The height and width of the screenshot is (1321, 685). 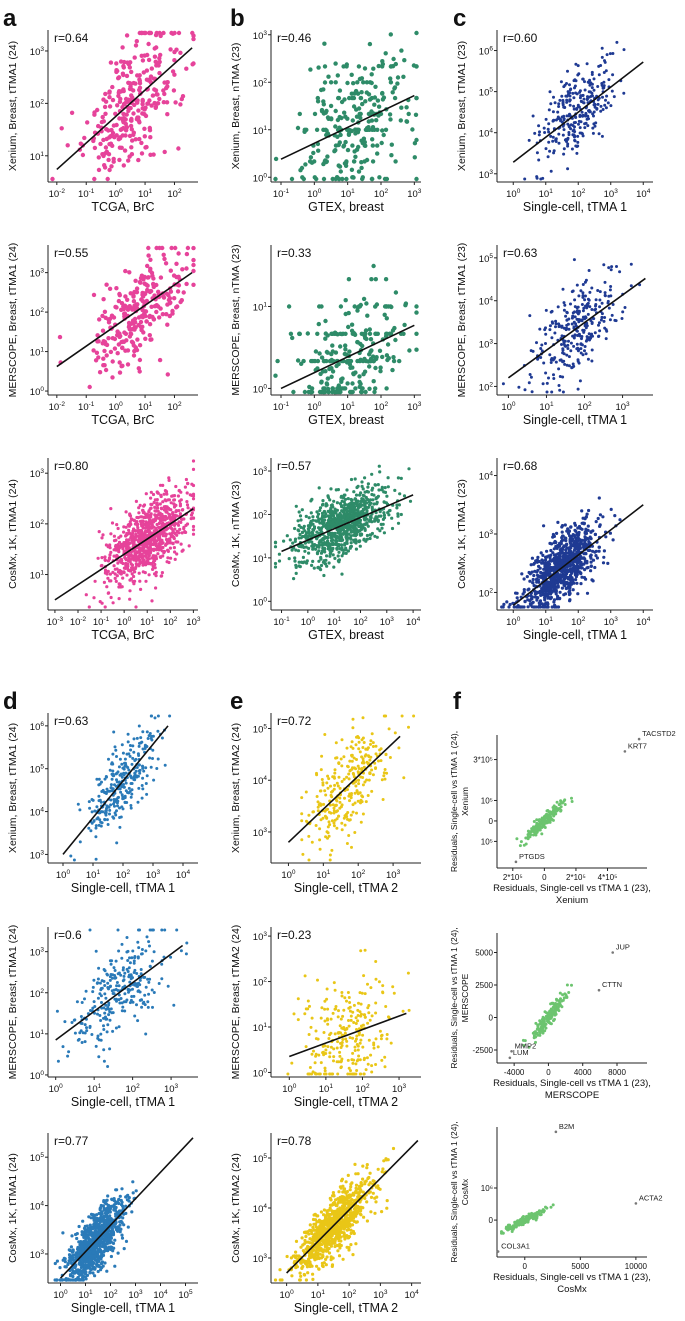 What do you see at coordinates (123, 106) in the screenshot?
I see `points-a1` at bounding box center [123, 106].